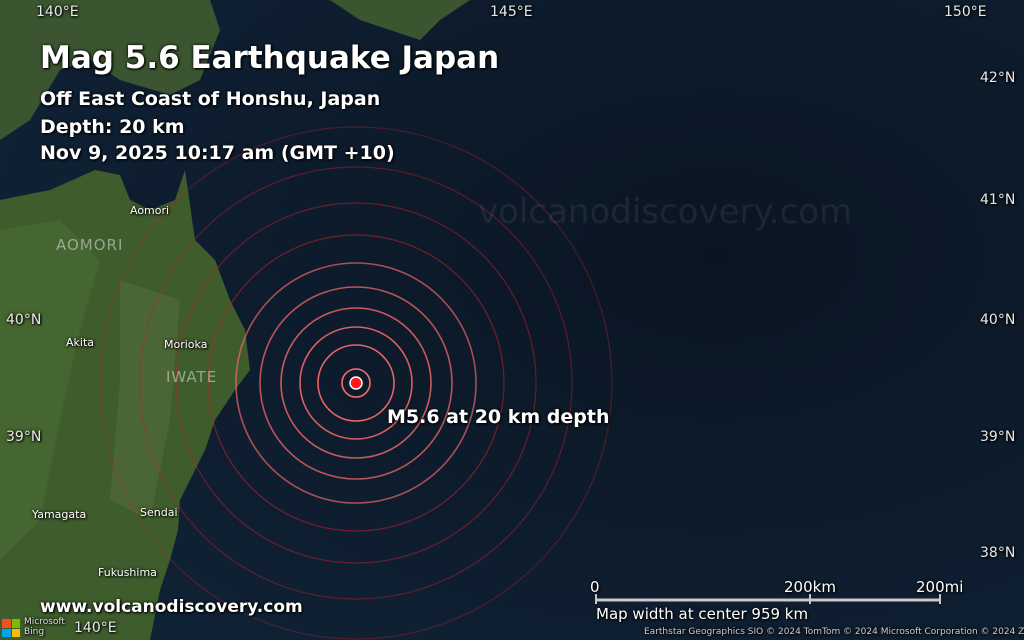  What do you see at coordinates (186, 344) in the screenshot?
I see `place-label: Morioka` at bounding box center [186, 344].